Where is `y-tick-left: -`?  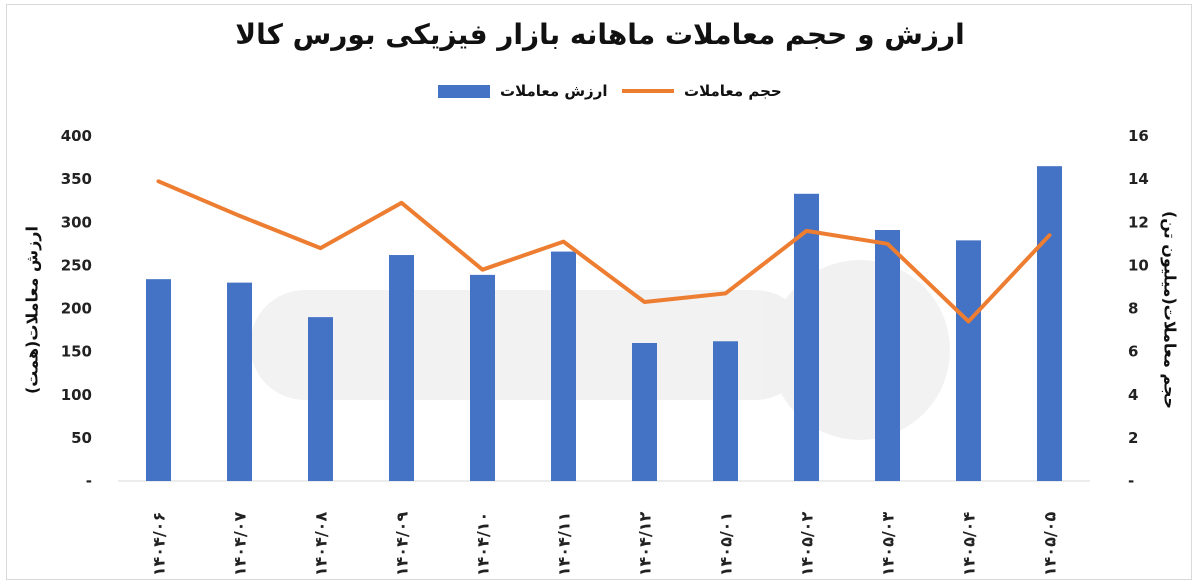
y-tick-left: - is located at coordinates (89, 481).